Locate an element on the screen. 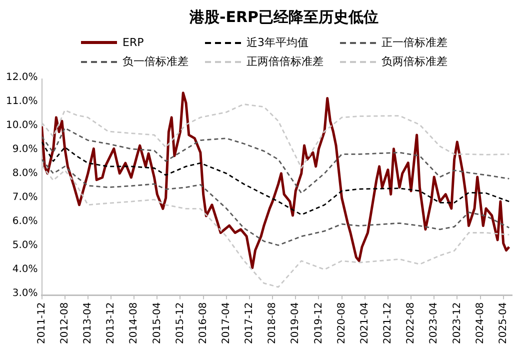  legend-label: 正两倍倍标准差 is located at coordinates (285, 61).